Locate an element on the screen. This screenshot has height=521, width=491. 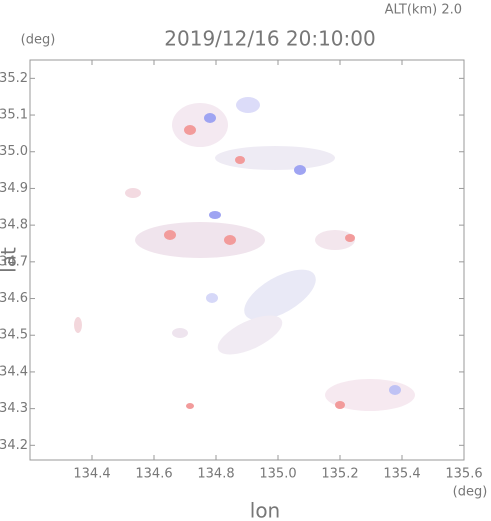
x-unit: (deg) is located at coordinates (470, 492).